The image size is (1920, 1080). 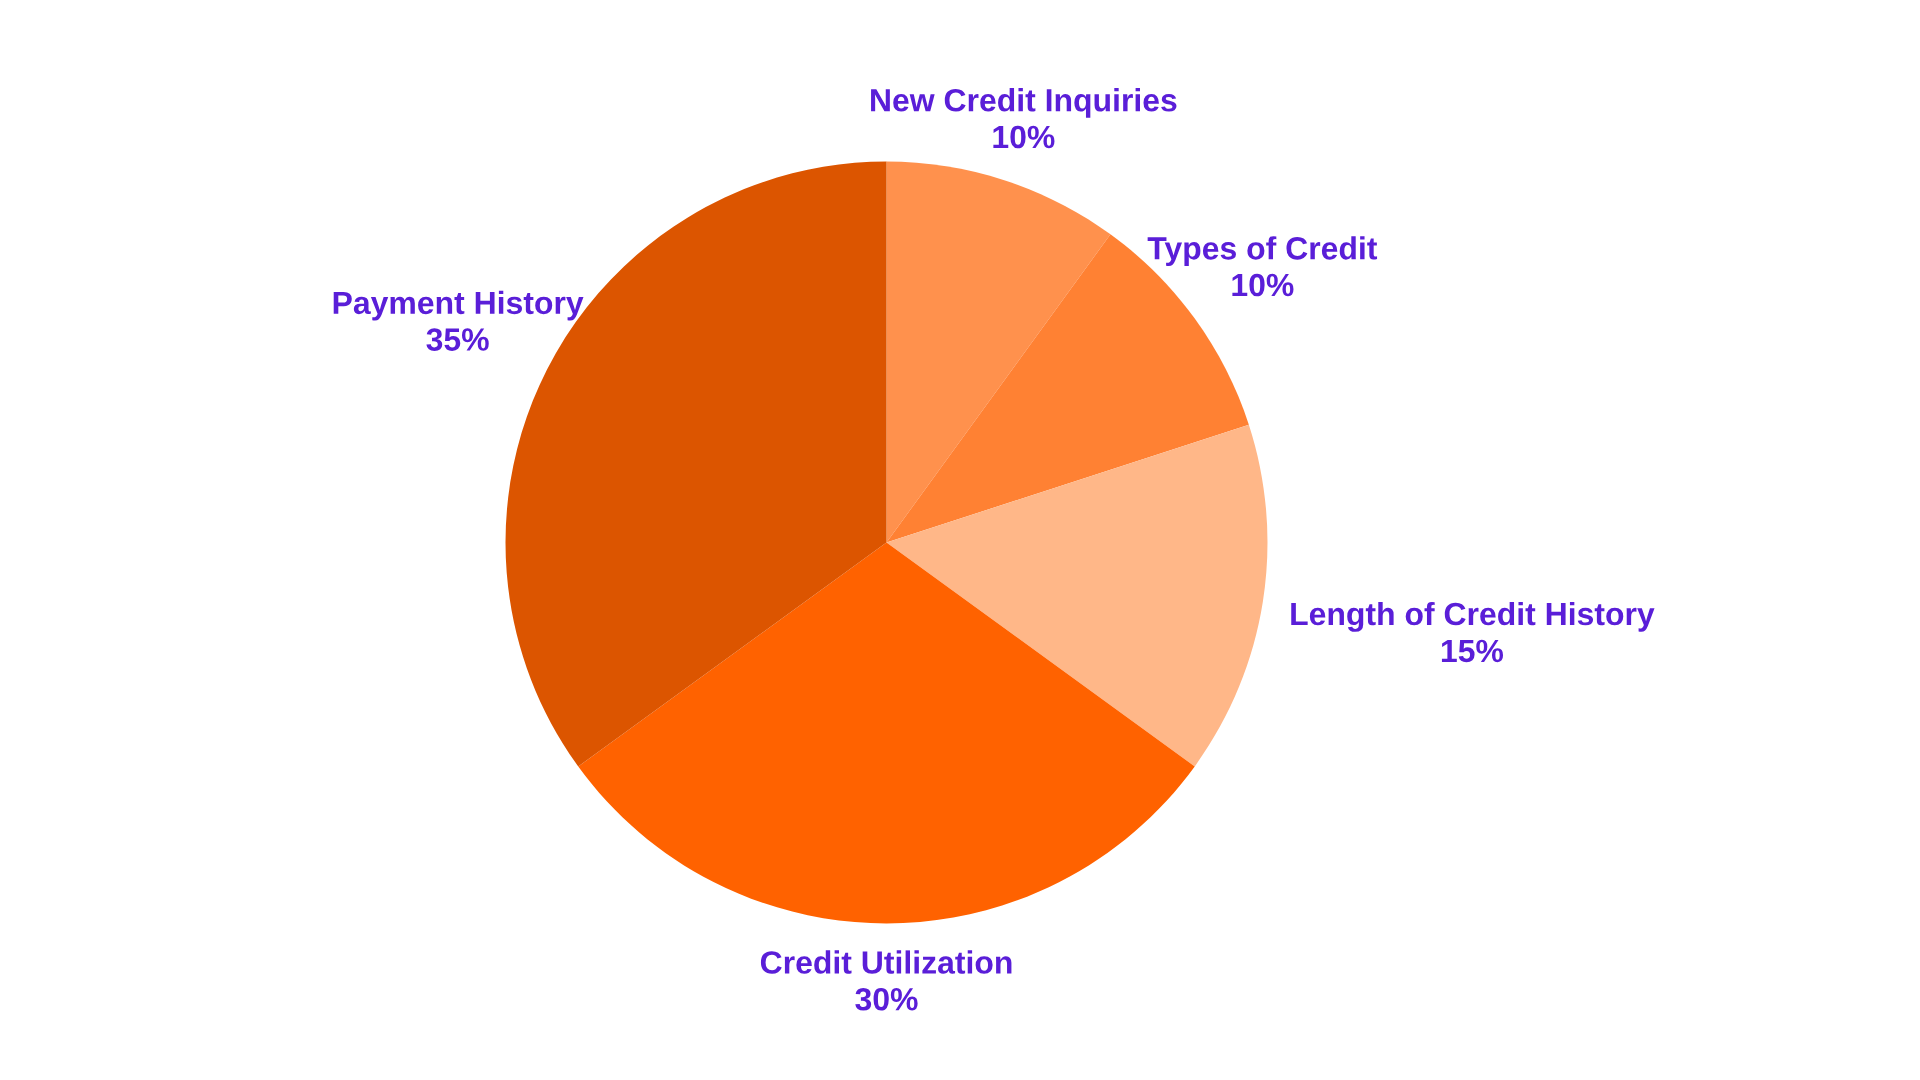 What do you see at coordinates (1473, 616) in the screenshot?
I see `slice-label: Length of Credit History` at bounding box center [1473, 616].